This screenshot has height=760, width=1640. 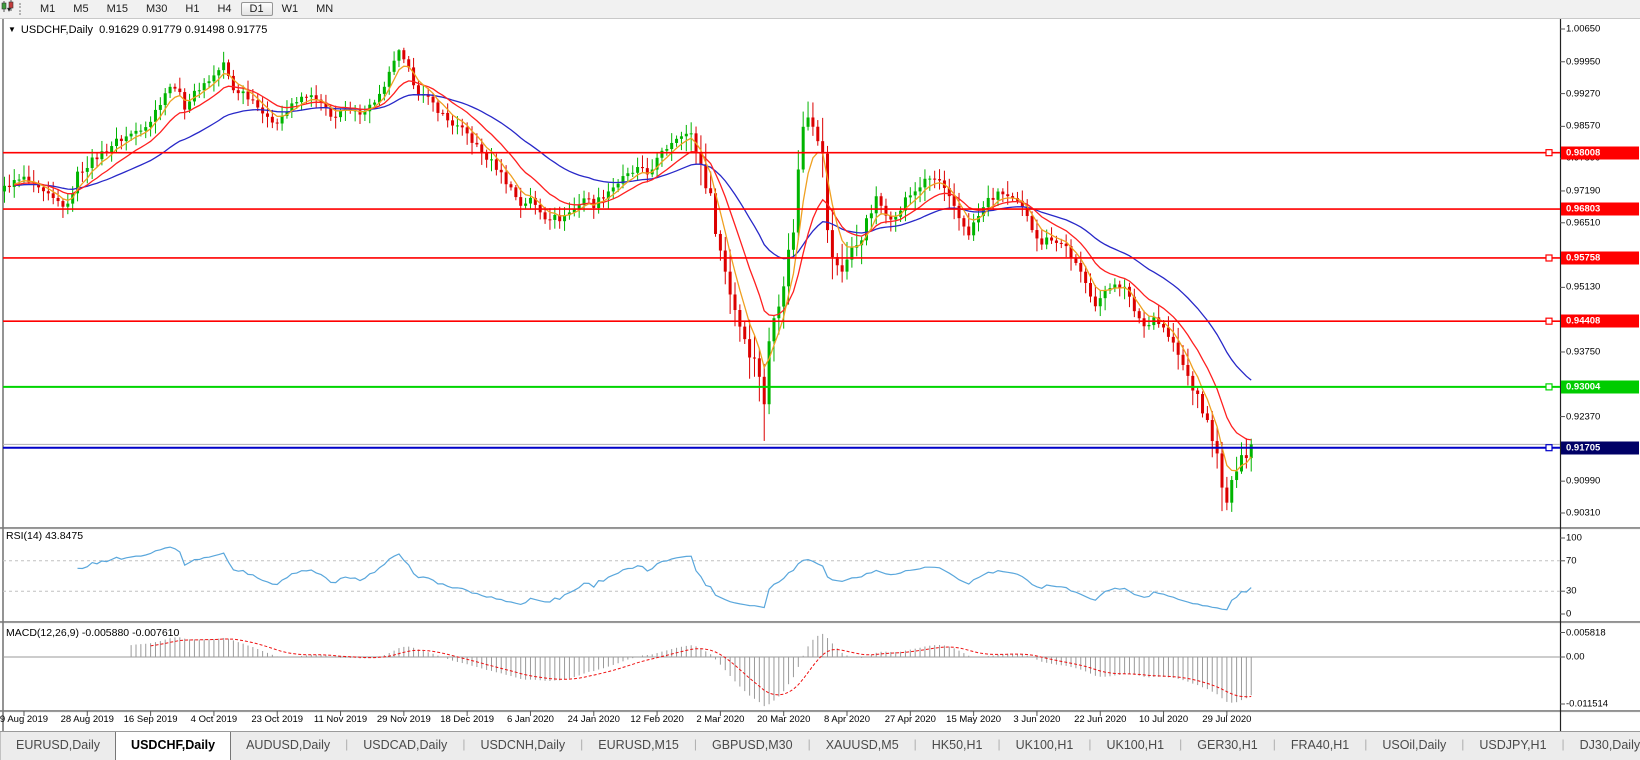 What do you see at coordinates (1583, 94) in the screenshot?
I see `price-tick-label: 0.99270` at bounding box center [1583, 94].